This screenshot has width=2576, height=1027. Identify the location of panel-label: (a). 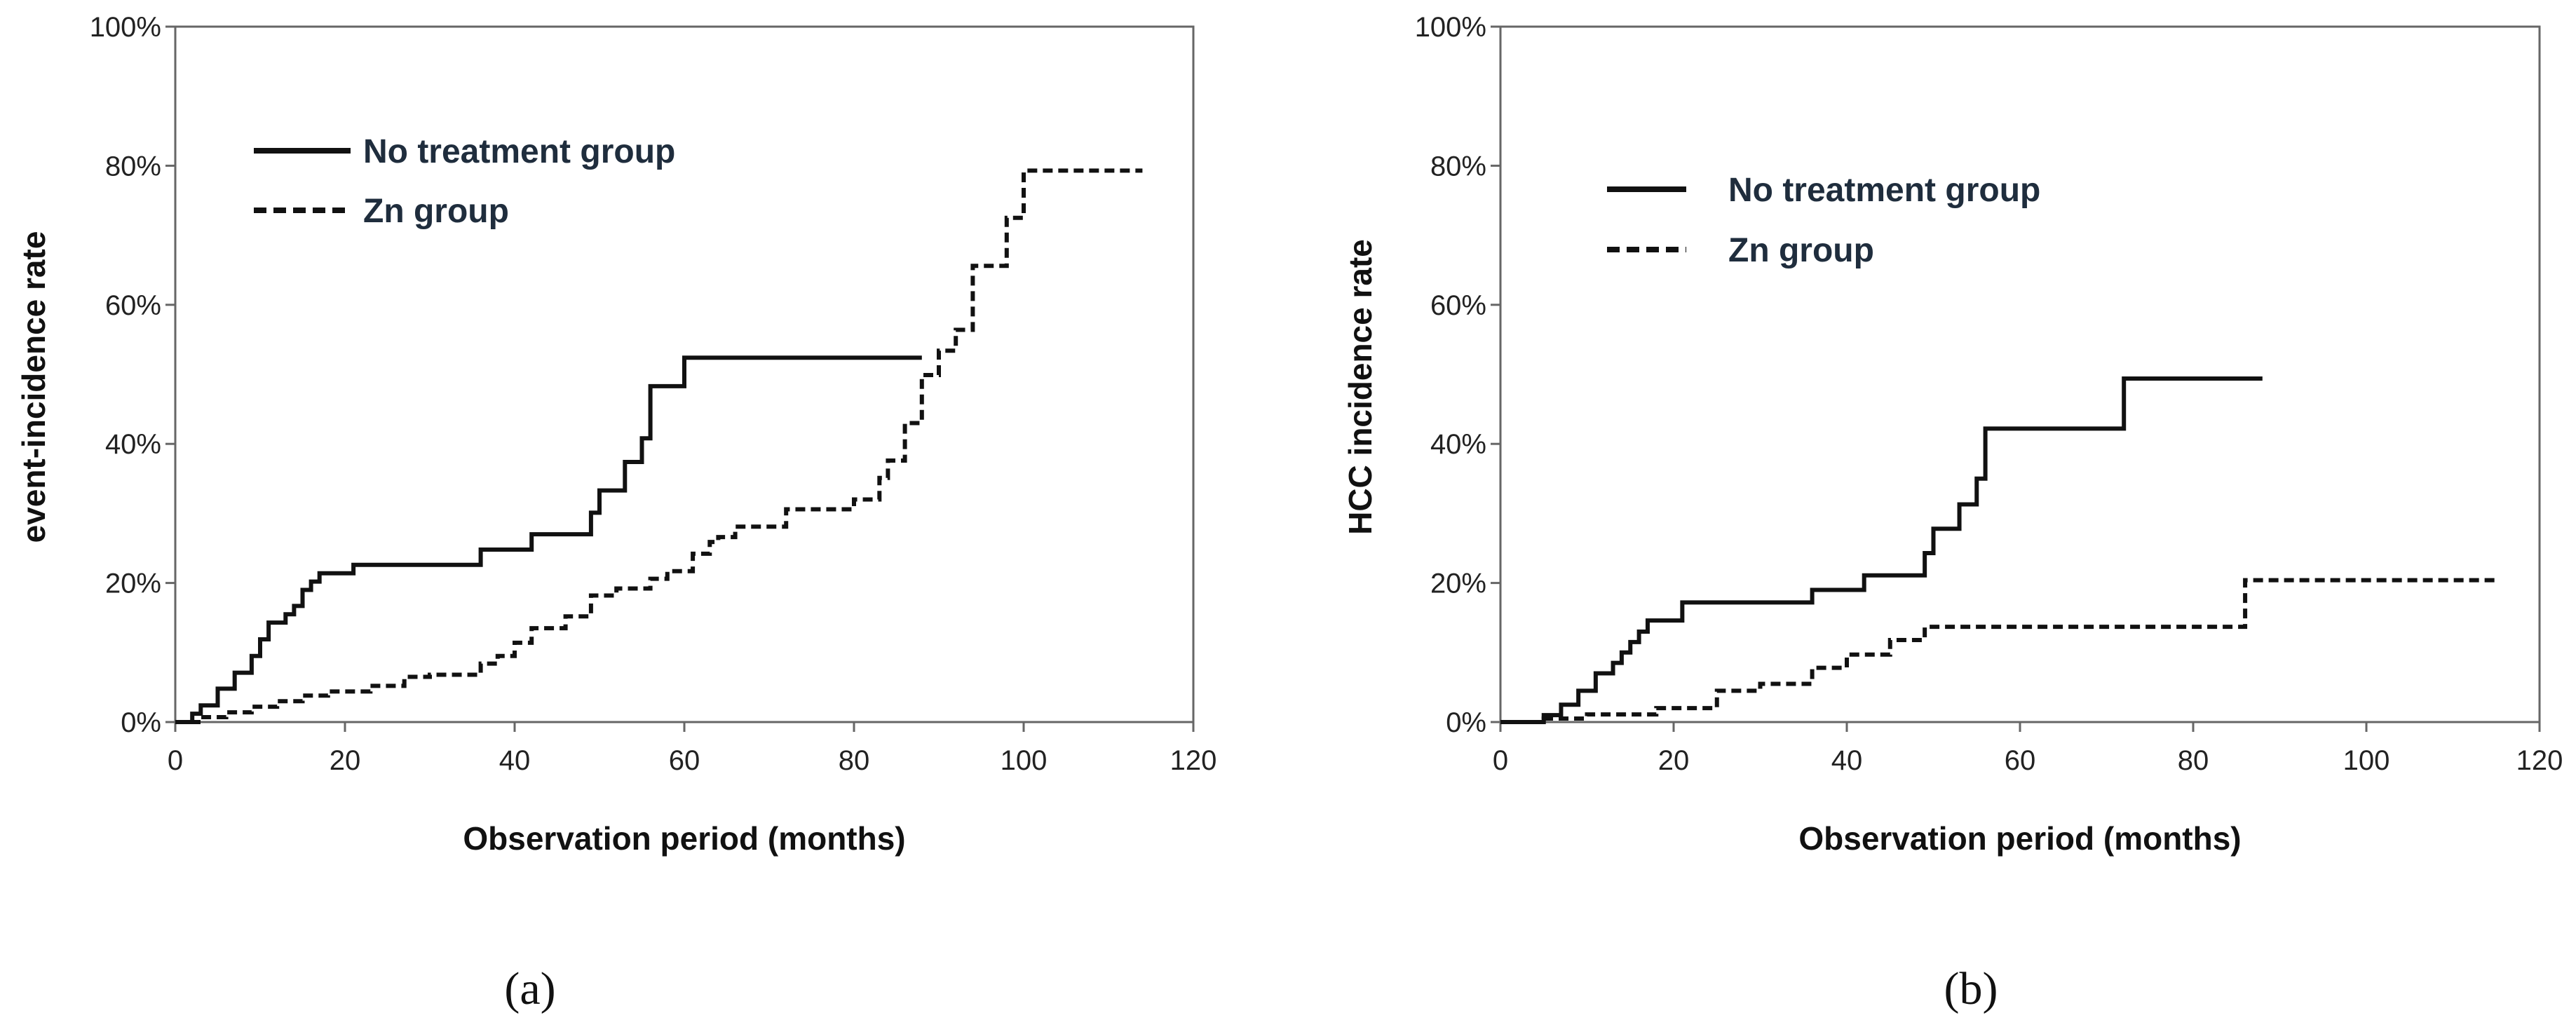
(529, 988).